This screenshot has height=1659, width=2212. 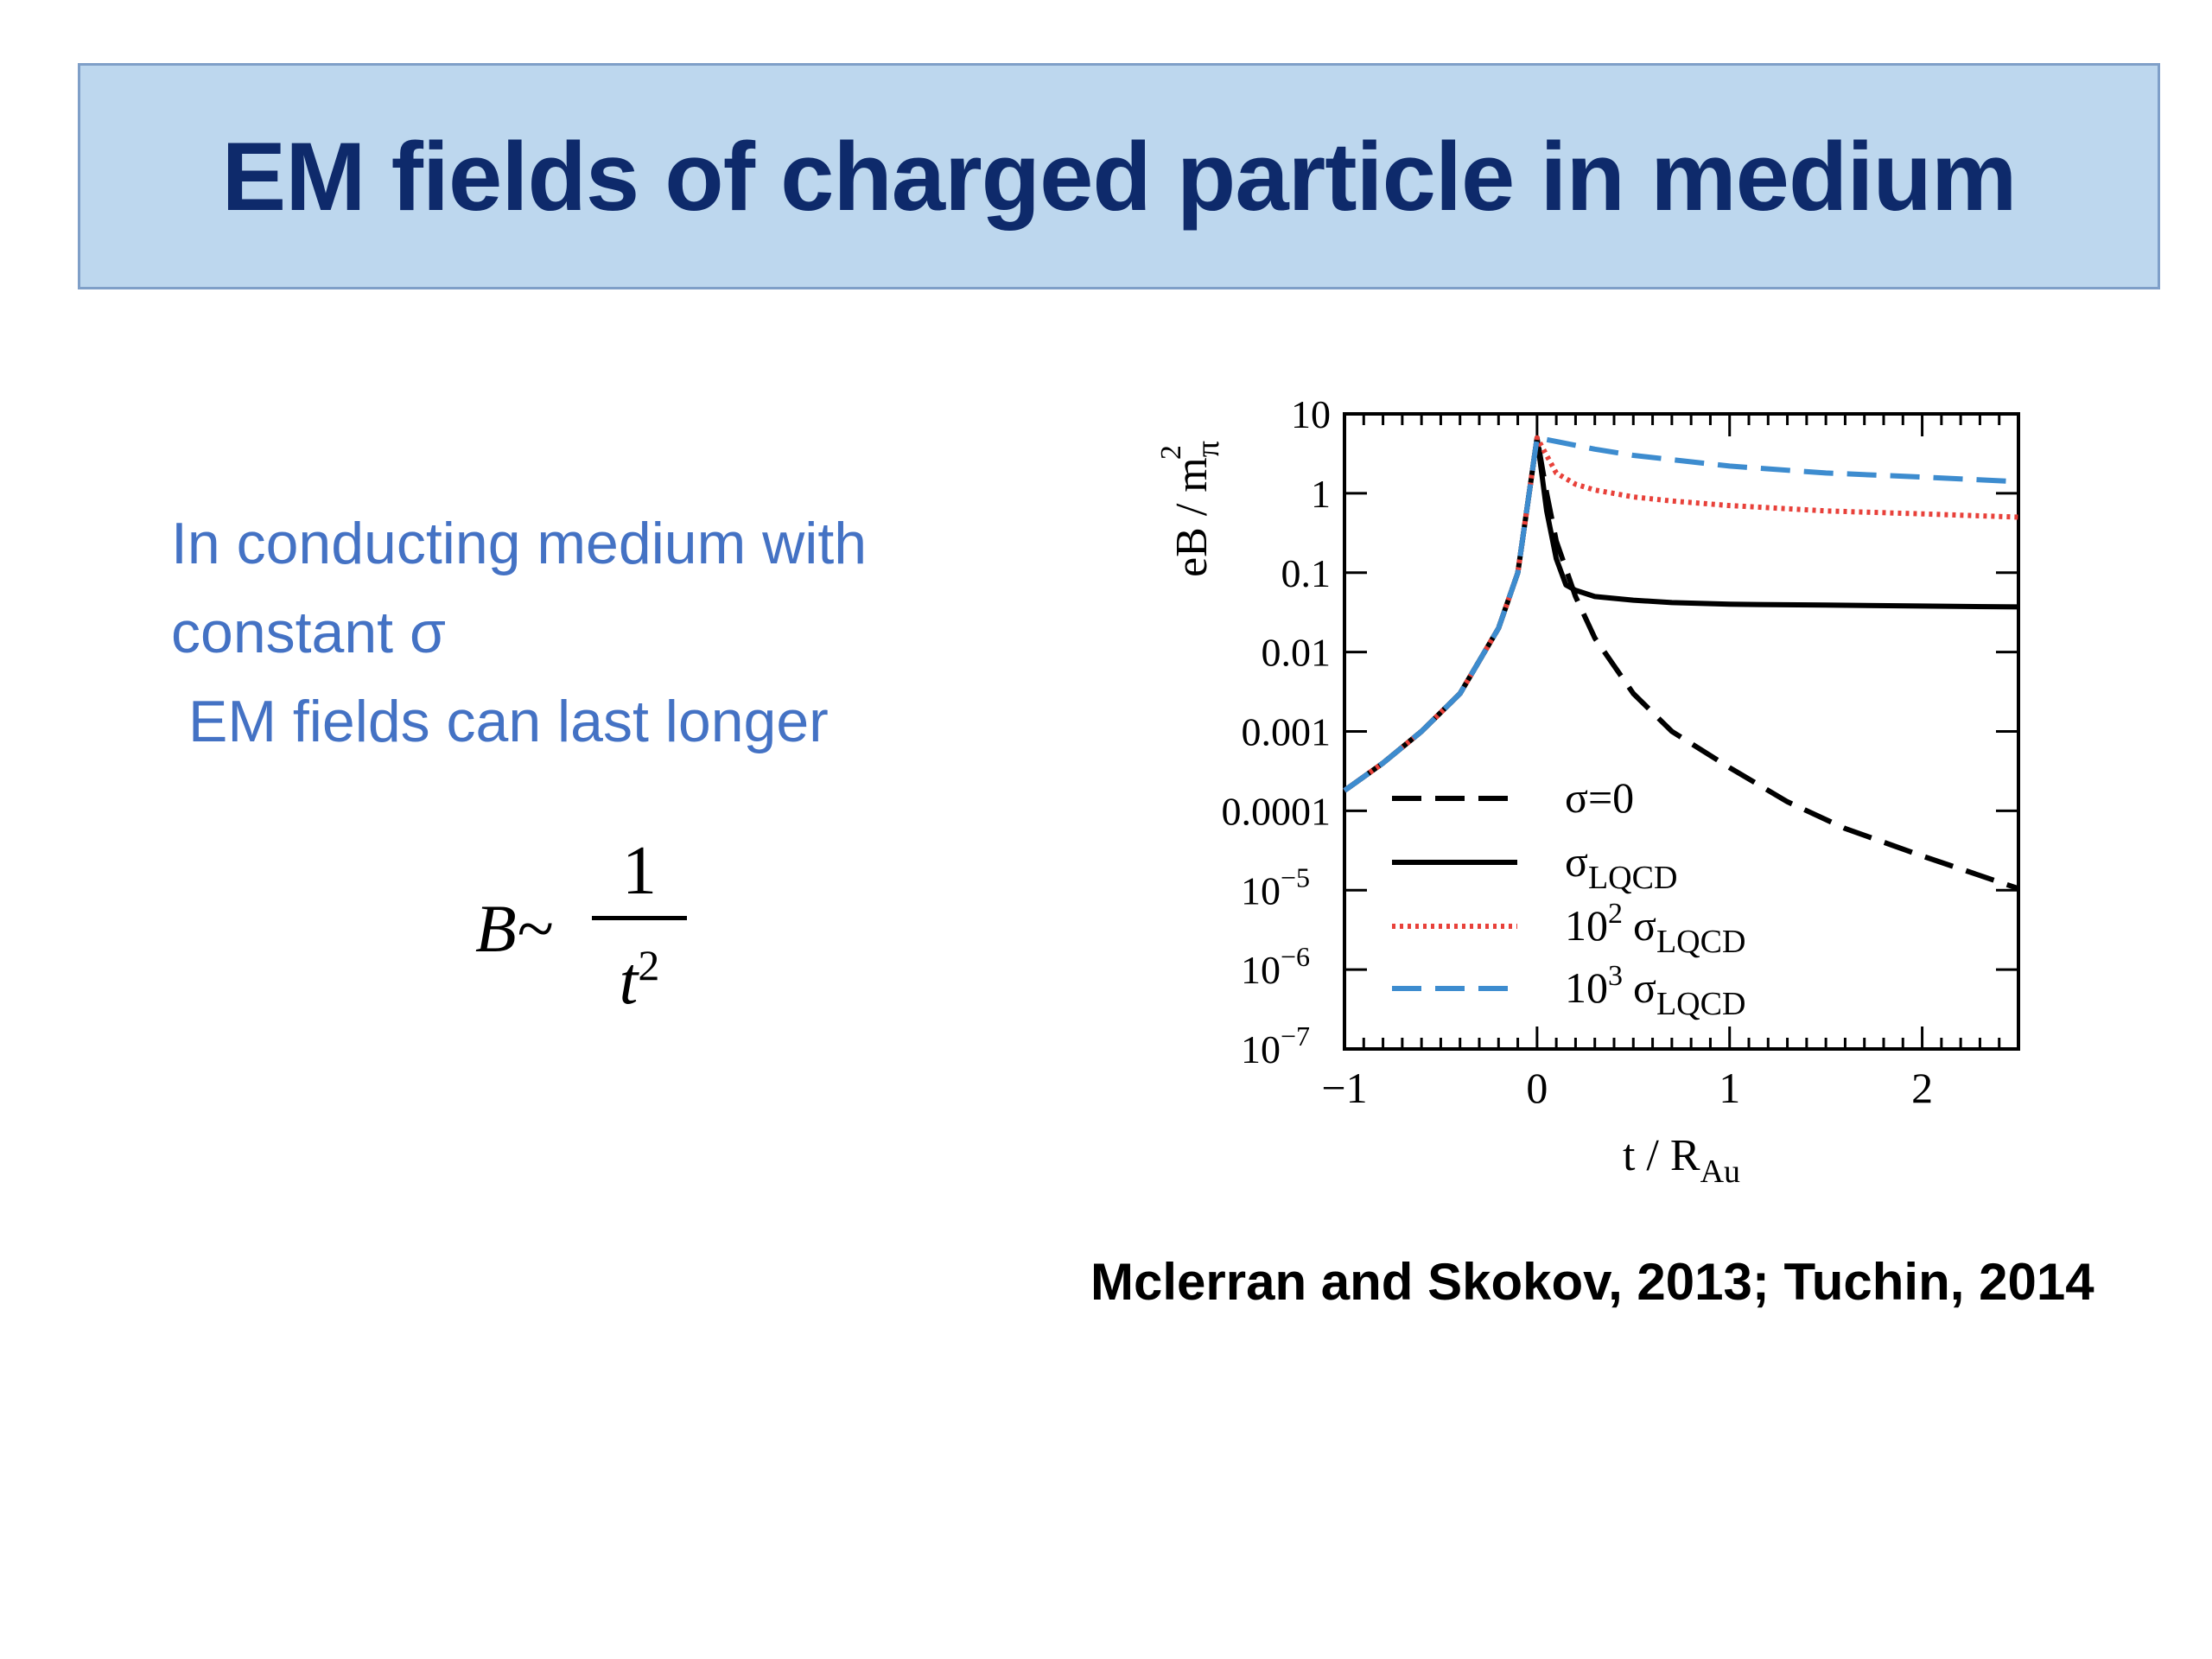 I want to click on legend-label: 103 σLQCD, so click(x=1655, y=991).